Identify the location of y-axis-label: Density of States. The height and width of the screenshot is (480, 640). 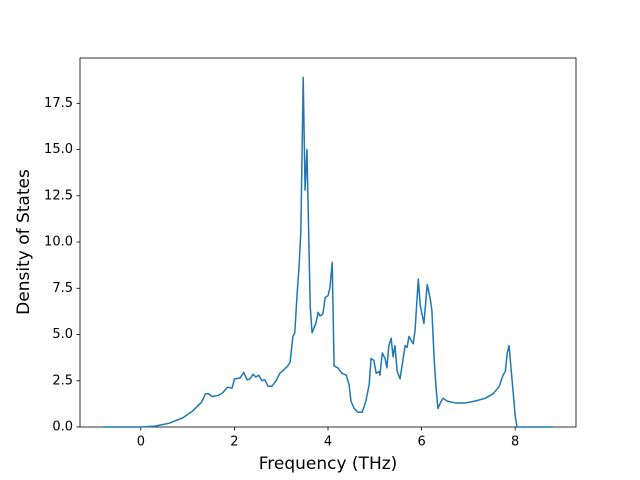
(24, 242).